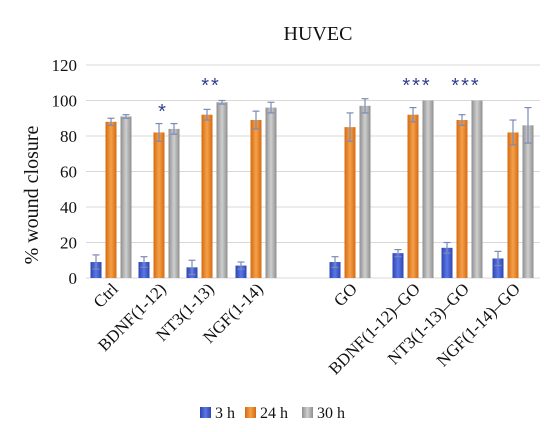 Image resolution: width=550 pixels, height=432 pixels. What do you see at coordinates (32, 194) in the screenshot?
I see `y-axis-label: % wound closure` at bounding box center [32, 194].